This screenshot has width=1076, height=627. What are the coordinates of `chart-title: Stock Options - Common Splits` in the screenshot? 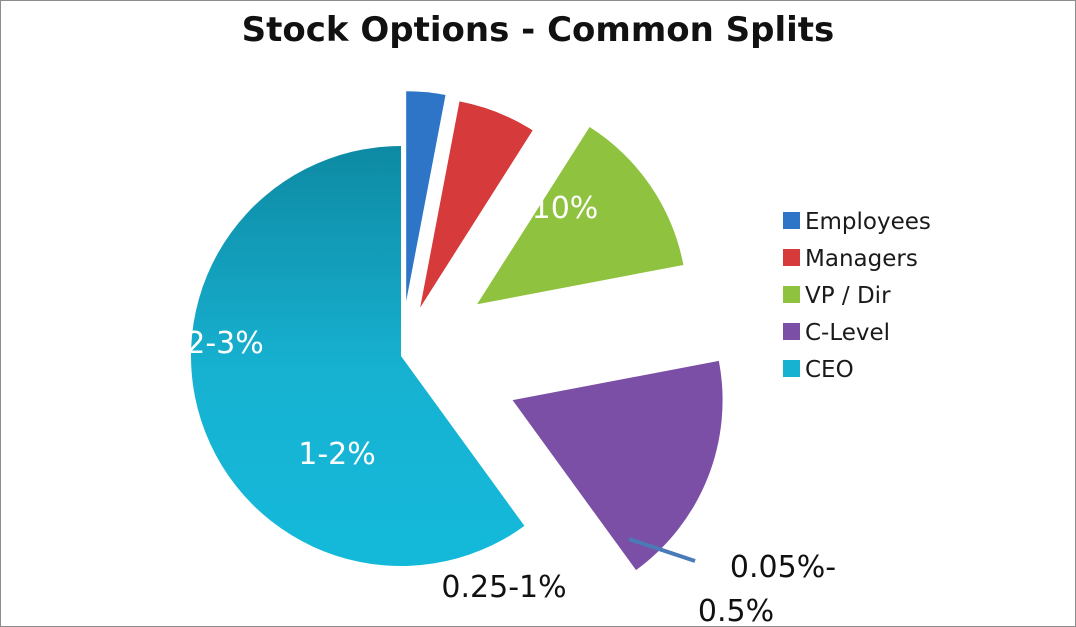 It's located at (538, 30).